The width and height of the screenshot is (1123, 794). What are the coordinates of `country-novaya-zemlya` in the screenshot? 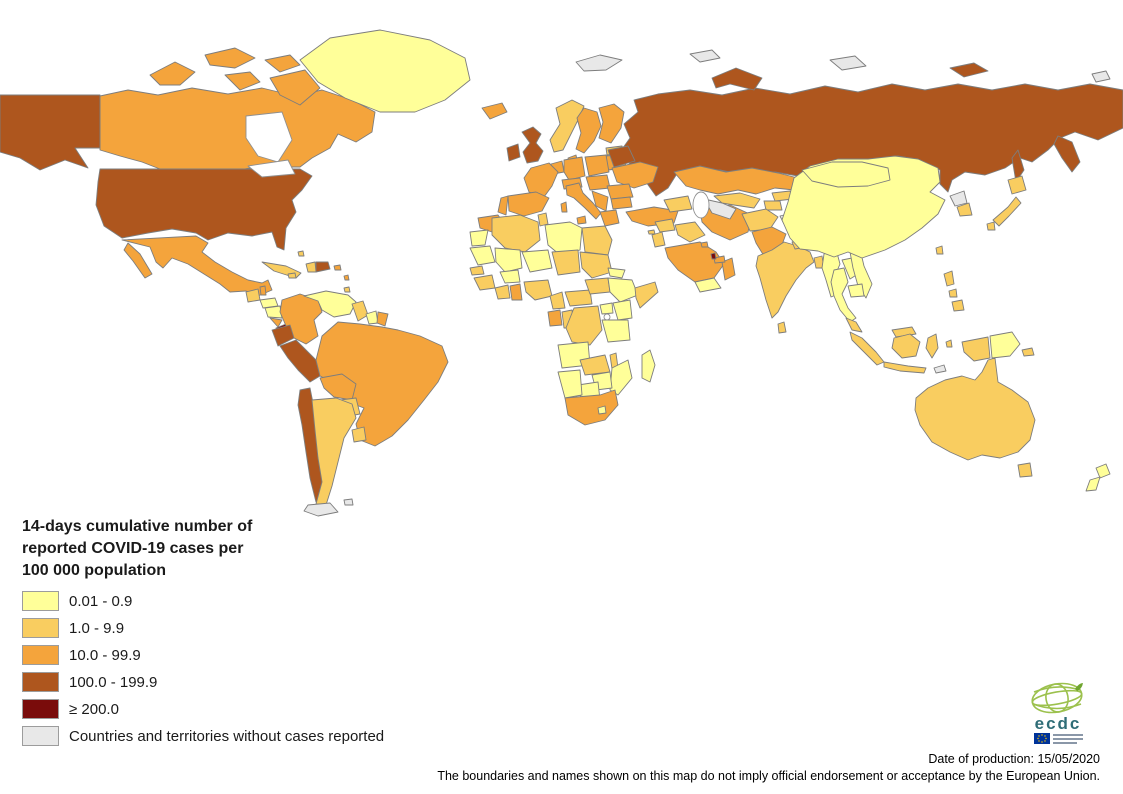 It's located at (737, 79).